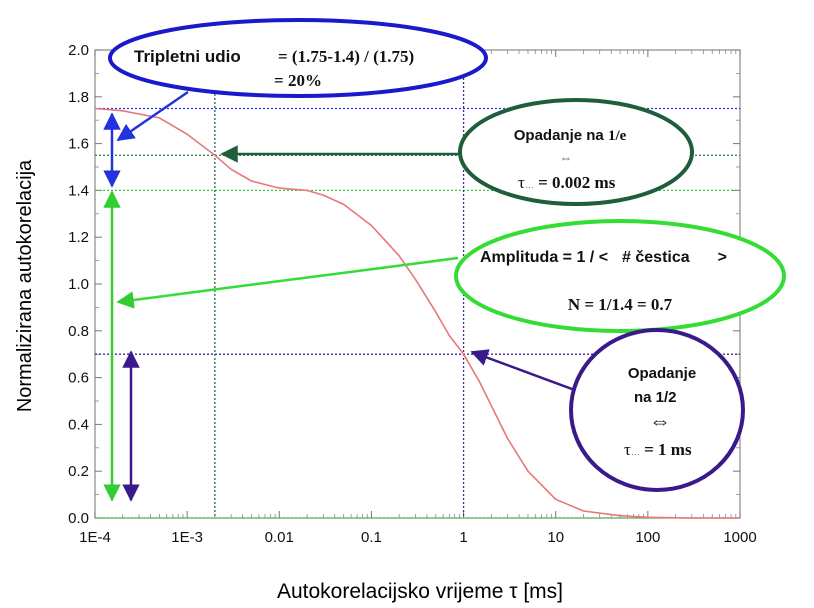 The width and height of the screenshot is (814, 608). I want to click on x-tick-label: 1, so click(463, 537).